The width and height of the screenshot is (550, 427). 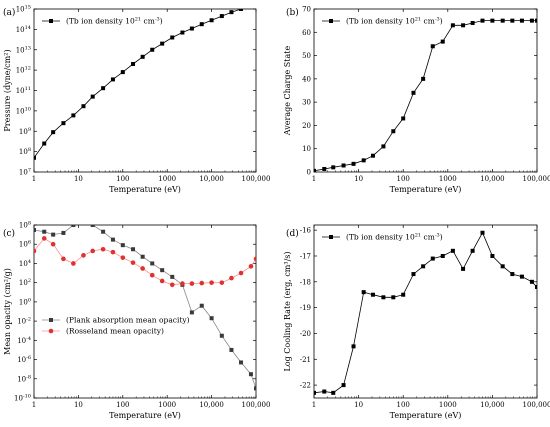 I want to click on y-tick-label: 10⁻⁶, so click(x=24, y=359).